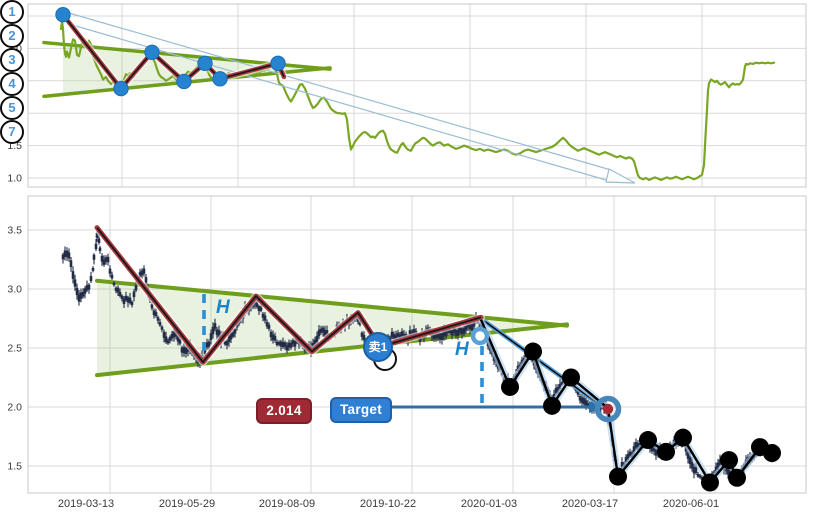  I want to click on target-marker-ring-icon, so click(608, 409).